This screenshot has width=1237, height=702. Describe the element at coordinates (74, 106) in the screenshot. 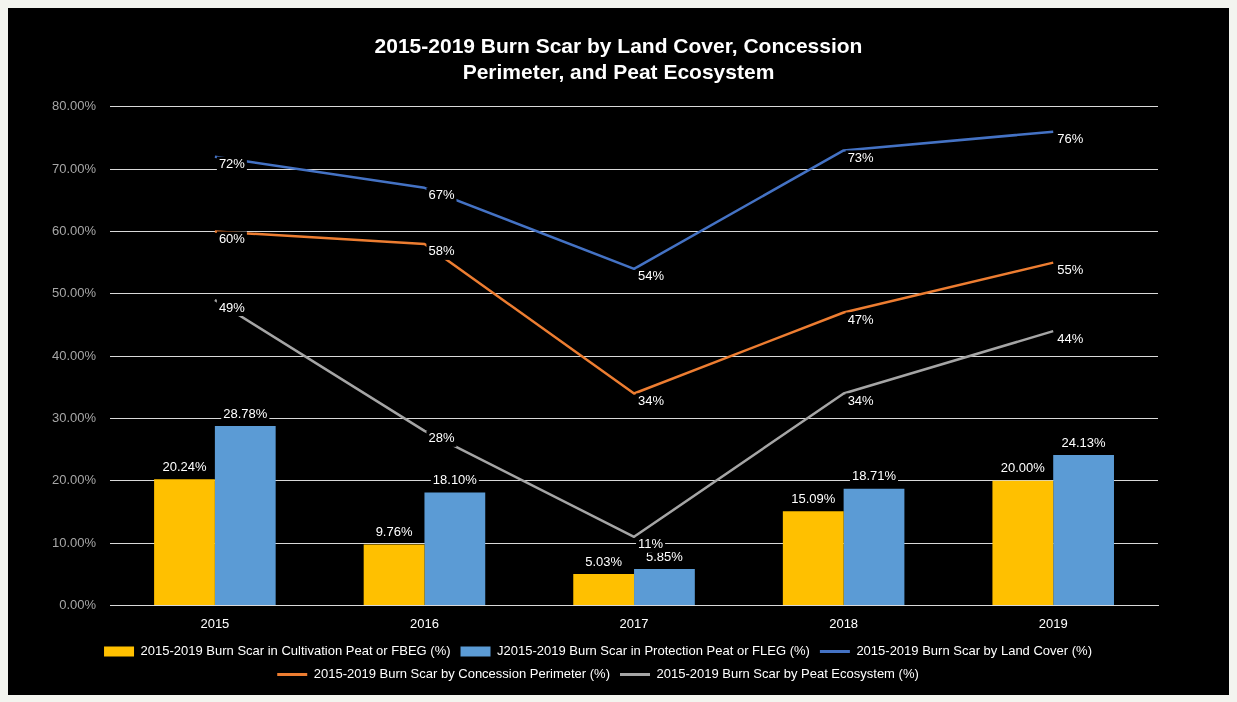

I see `y-tick-label: 80.00%` at that location.